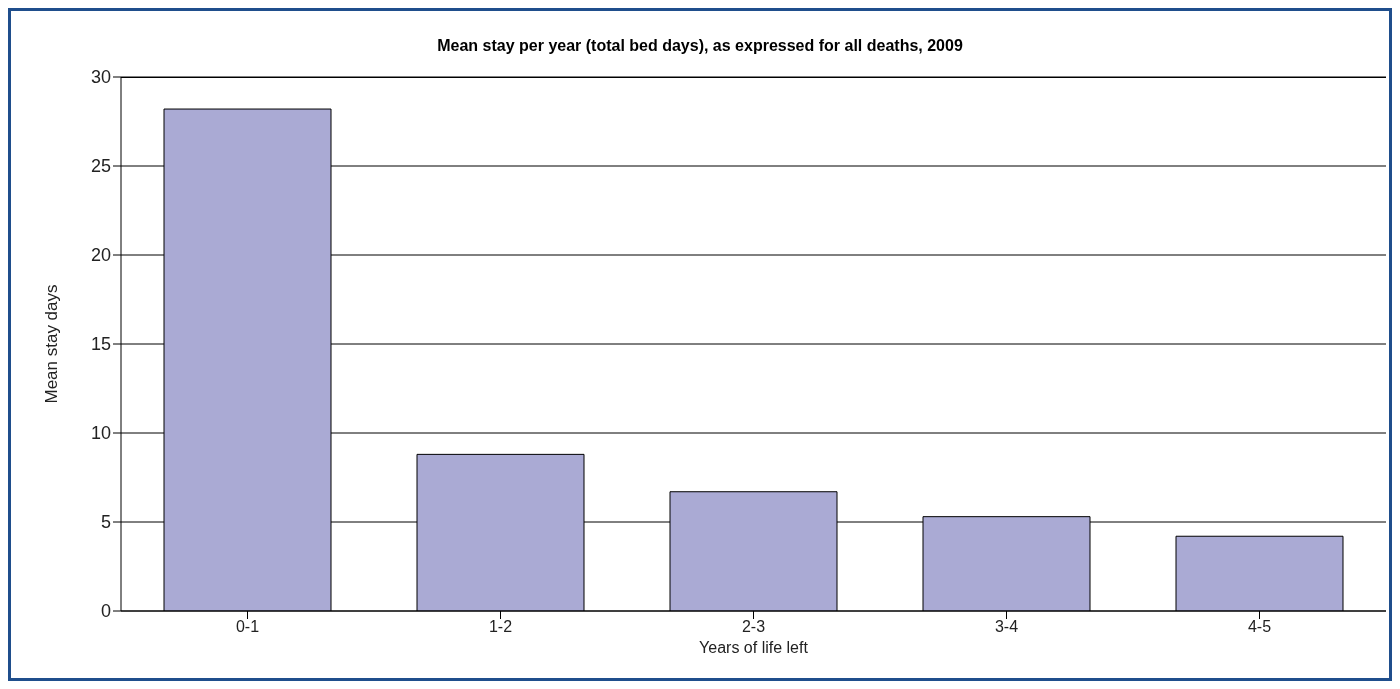  I want to click on y-tick-label: 30, so click(100, 77).